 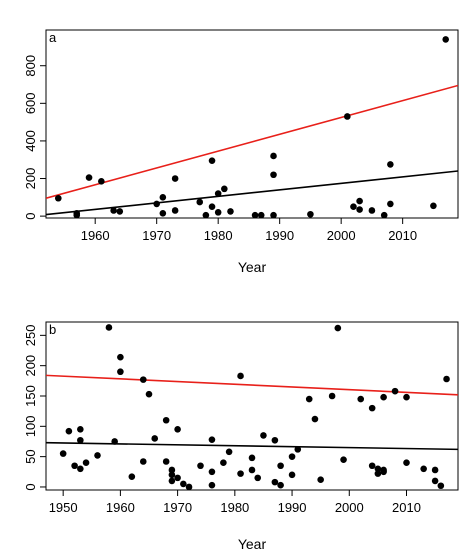 I want to click on trend-line-red, so click(x=252, y=385).